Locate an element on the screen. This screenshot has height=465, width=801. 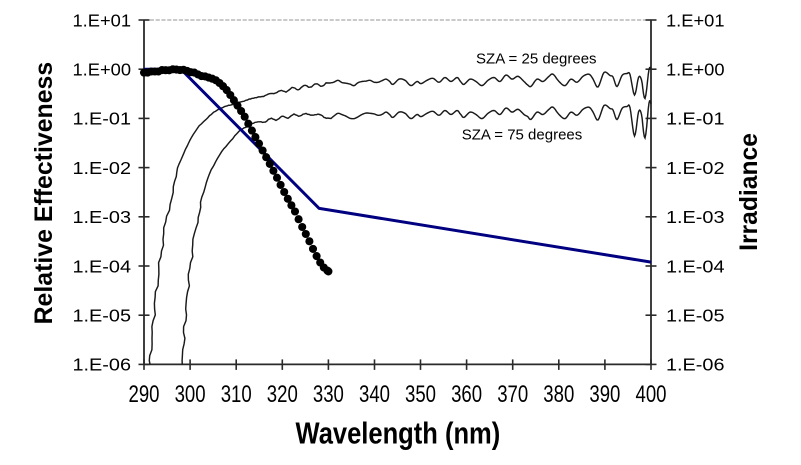
svg-text: 340 is located at coordinates (374, 395).